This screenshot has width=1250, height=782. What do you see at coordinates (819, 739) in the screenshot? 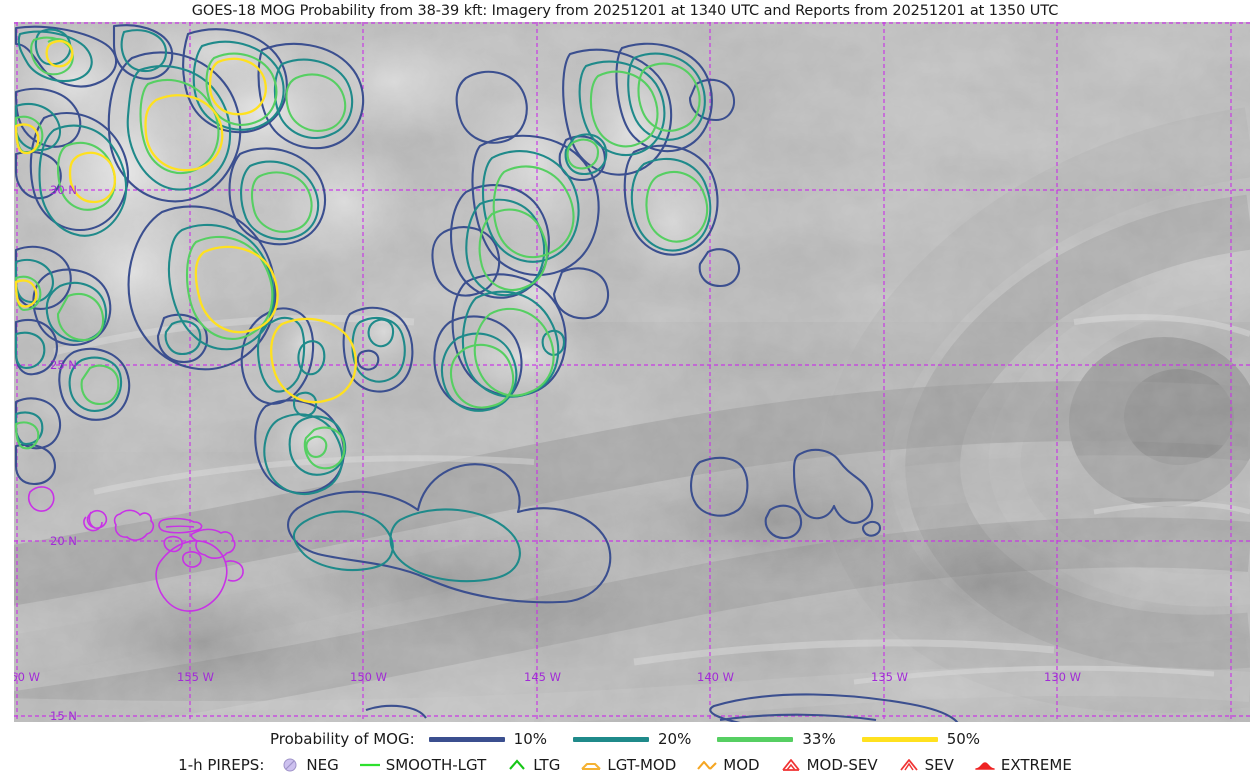
I see `prob-label-33: 33%` at bounding box center [819, 739].